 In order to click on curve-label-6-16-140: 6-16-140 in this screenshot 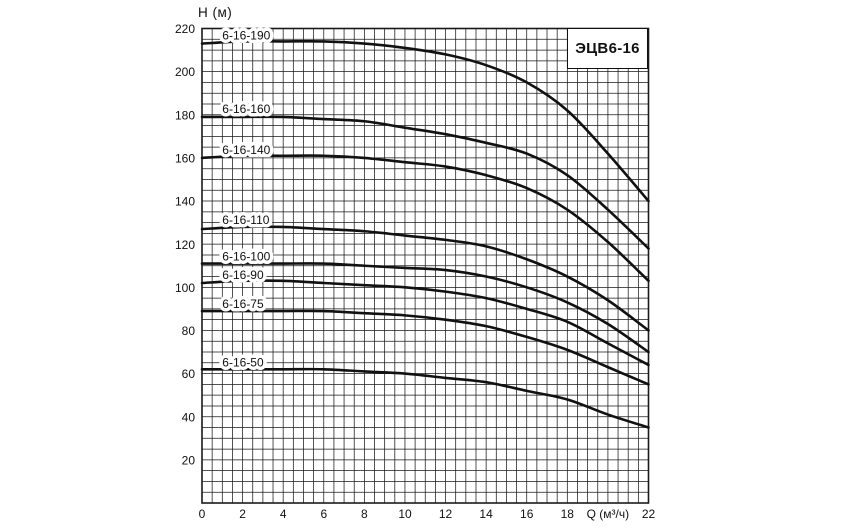, I will do `click(246, 150)`.